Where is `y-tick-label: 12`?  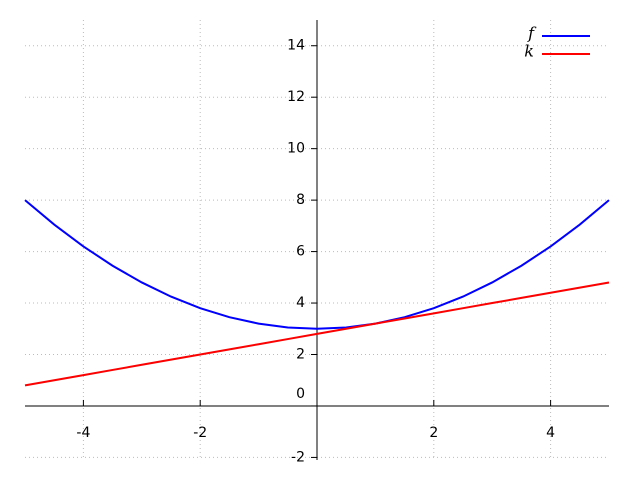
y-tick-label: 12 is located at coordinates (296, 97).